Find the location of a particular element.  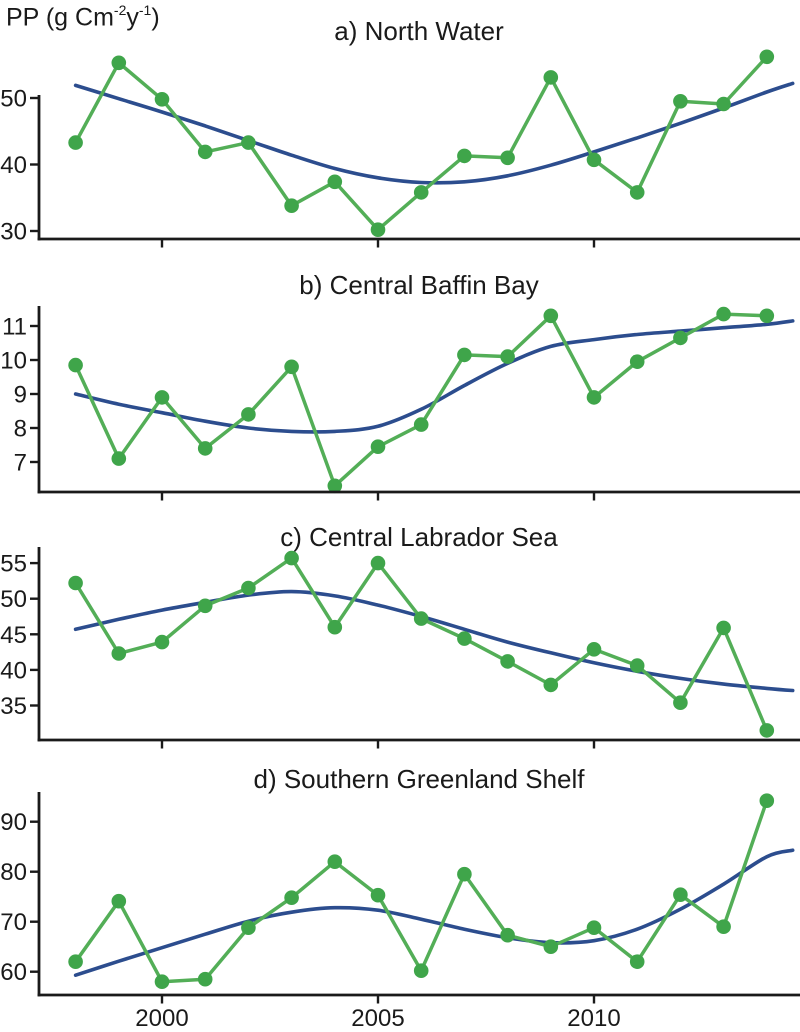

y-tick-label: 35 is located at coordinates (13, 706).